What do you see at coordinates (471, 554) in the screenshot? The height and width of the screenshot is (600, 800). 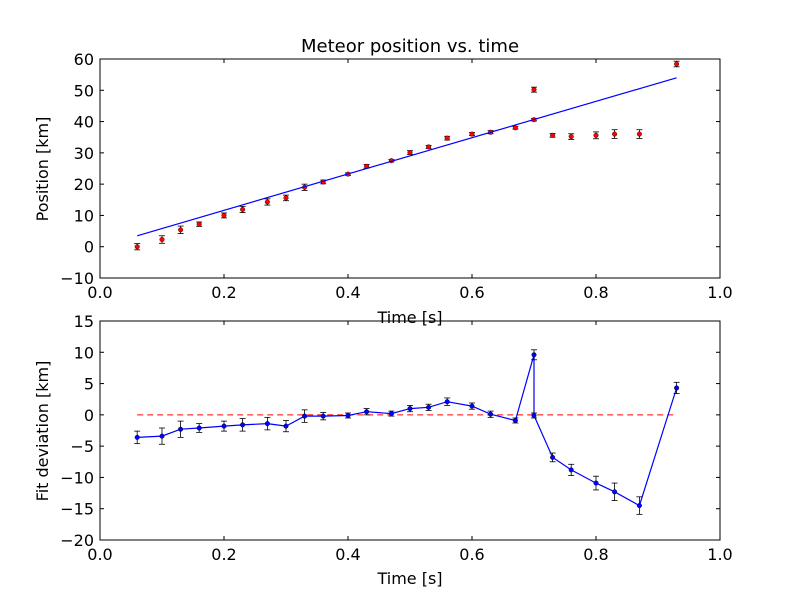 I see `deviation-x-tick-label: 0.6` at bounding box center [471, 554].